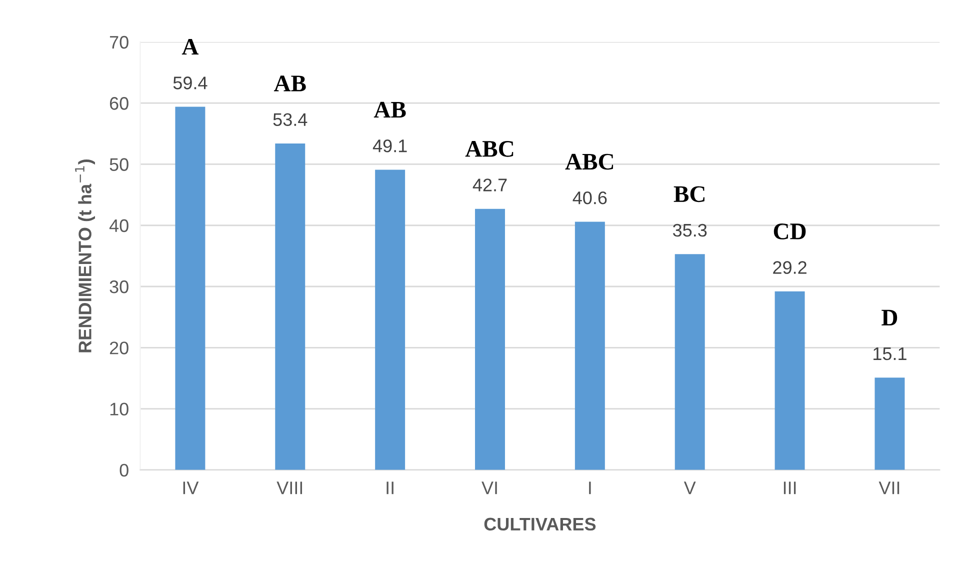  I want to click on y-tick-label: 60, so click(119, 103).